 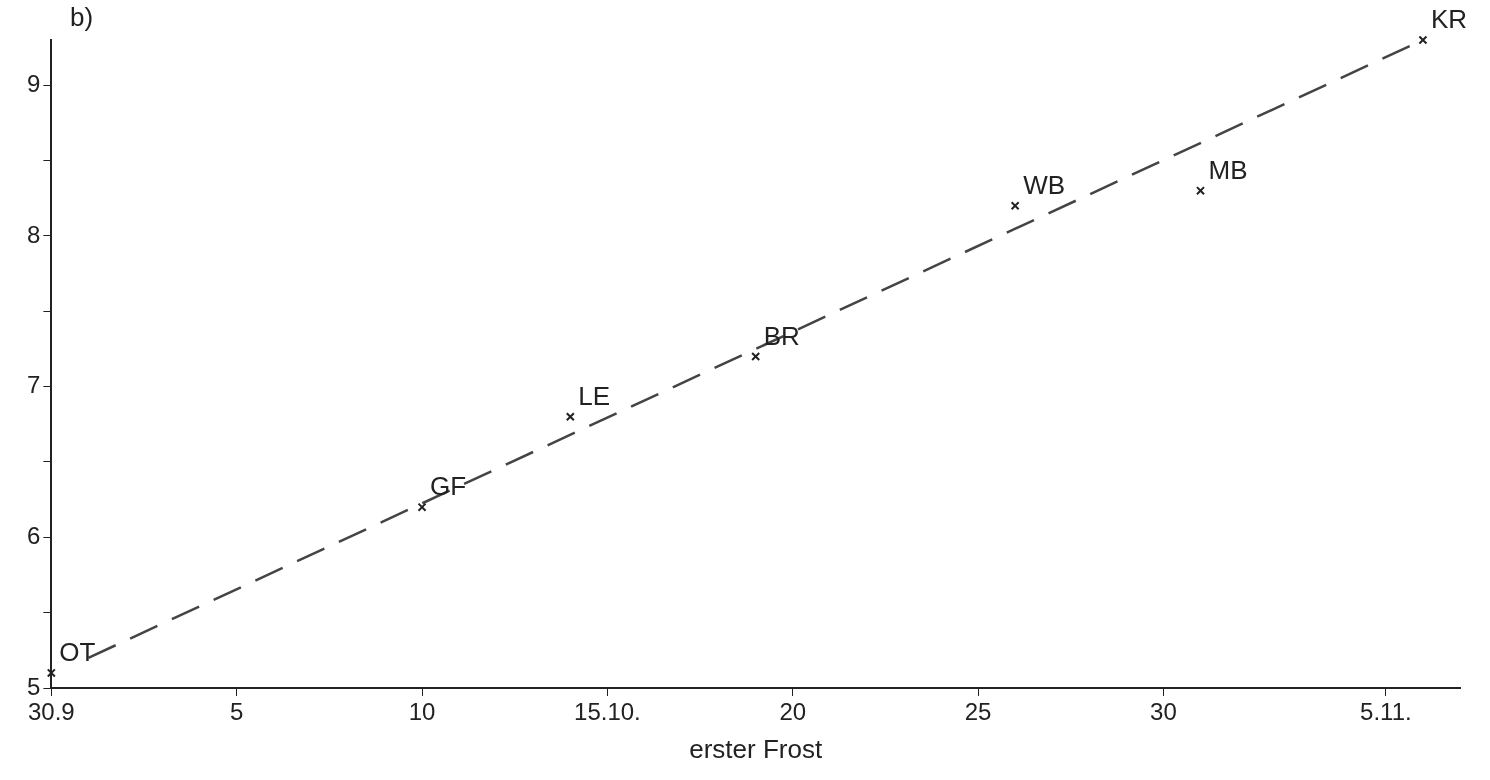 I want to click on annotation: MB, so click(x=1228, y=169).